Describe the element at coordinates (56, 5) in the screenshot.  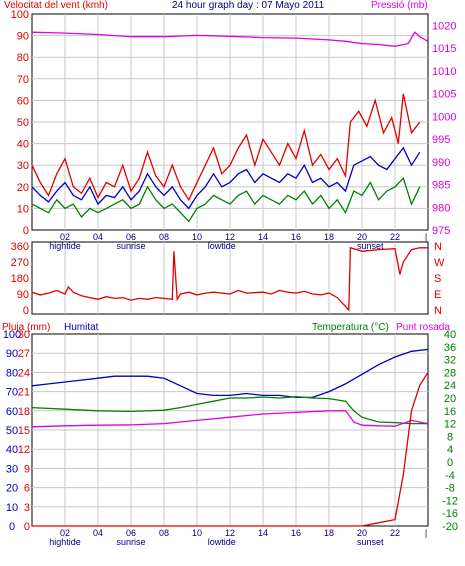
I see `wind-speed-label: Velocitat del vent (kmh)` at that location.